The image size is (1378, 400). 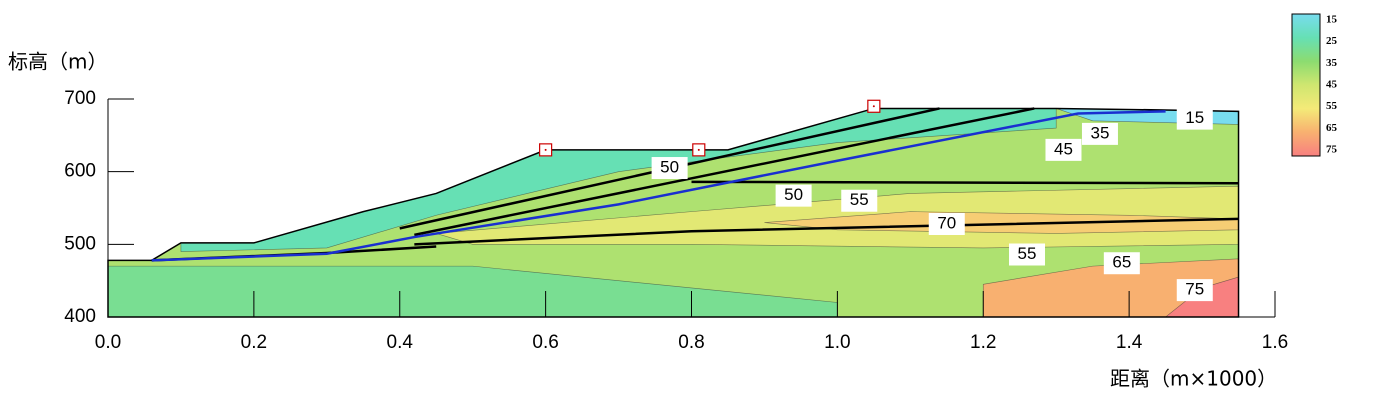 I want to click on colorbar, so click(x=1306, y=85).